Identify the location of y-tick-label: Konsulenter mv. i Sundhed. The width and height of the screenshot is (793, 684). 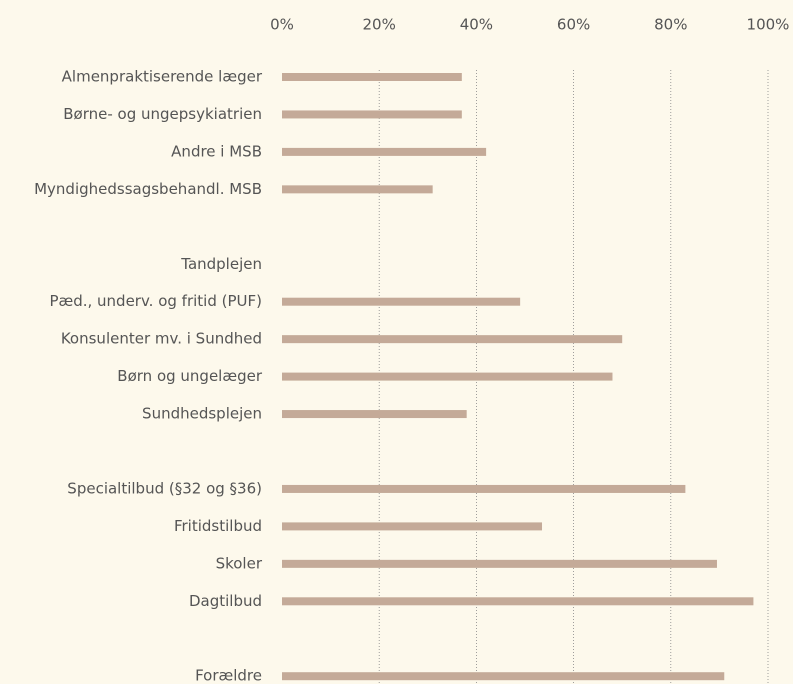
(161, 339).